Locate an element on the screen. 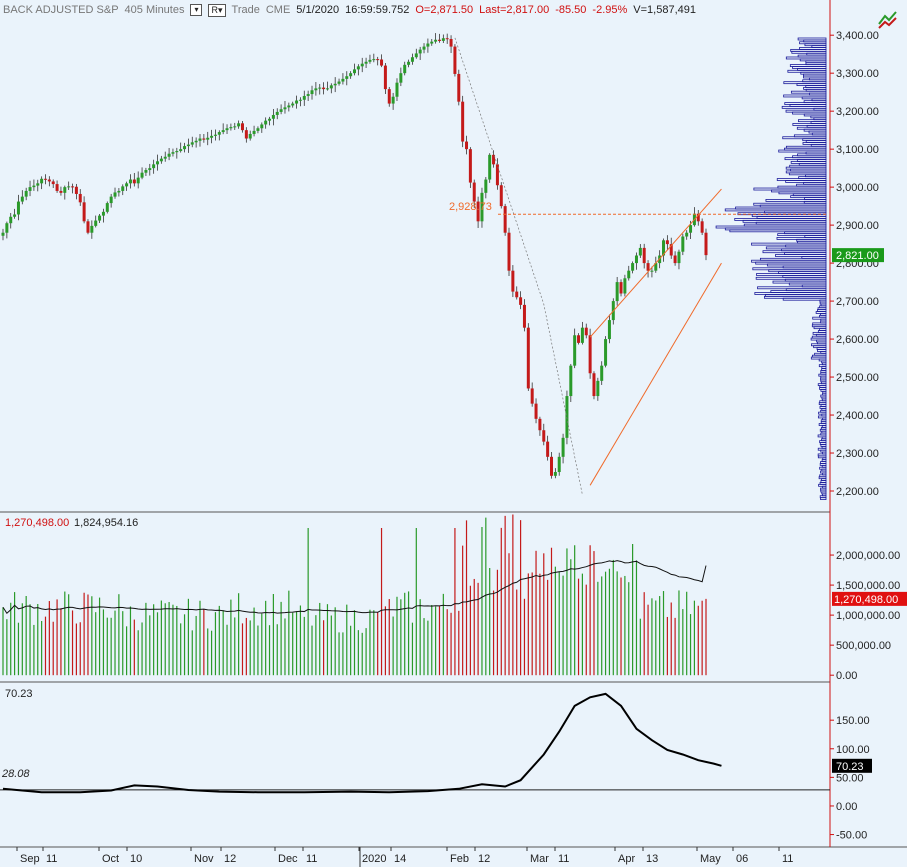  mode-dropdown: R▾ is located at coordinates (217, 10).